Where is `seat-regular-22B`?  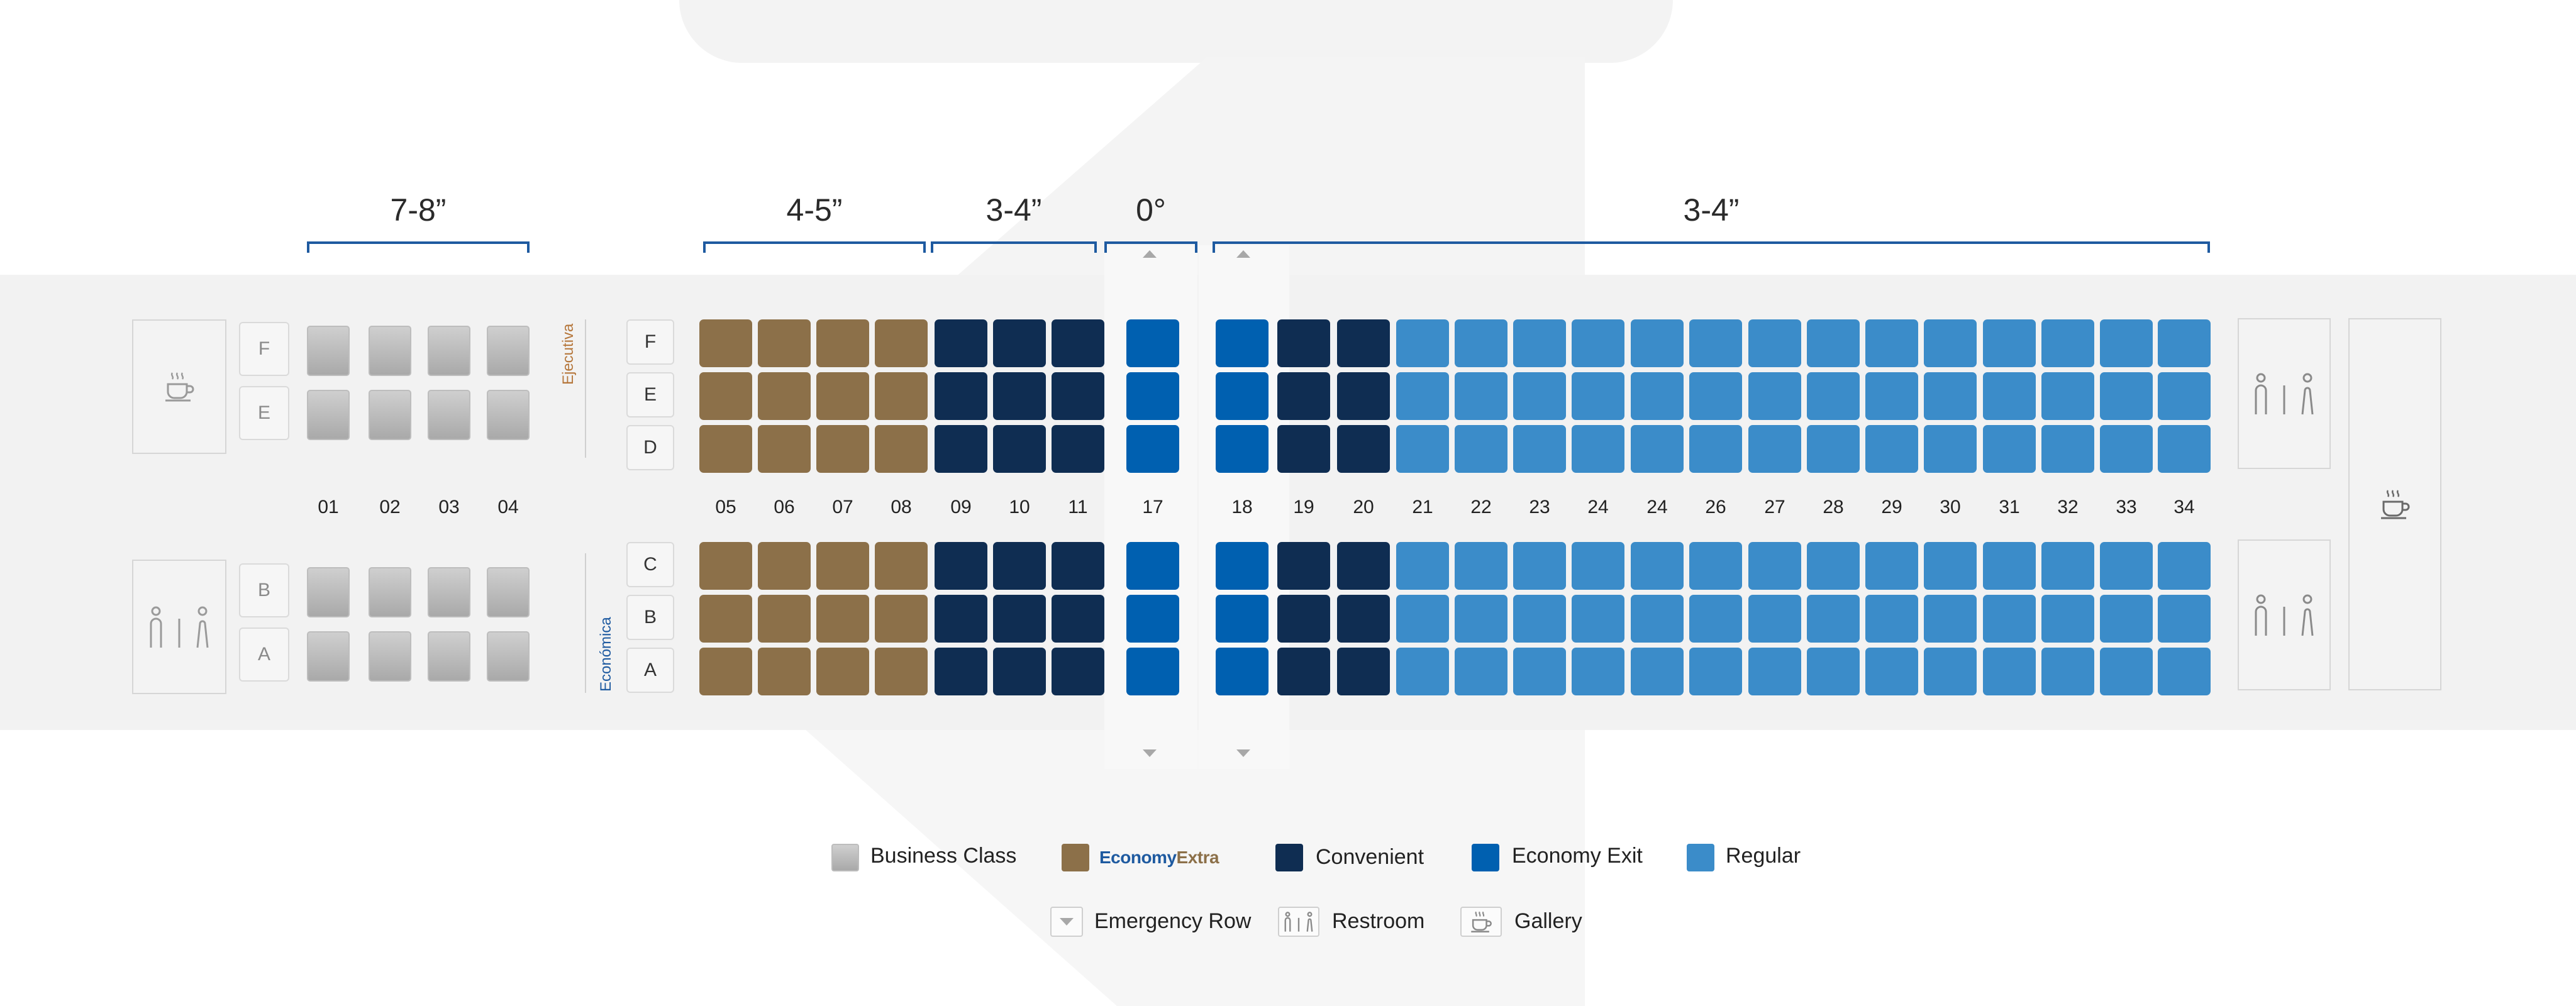
seat-regular-22B is located at coordinates (1481, 619).